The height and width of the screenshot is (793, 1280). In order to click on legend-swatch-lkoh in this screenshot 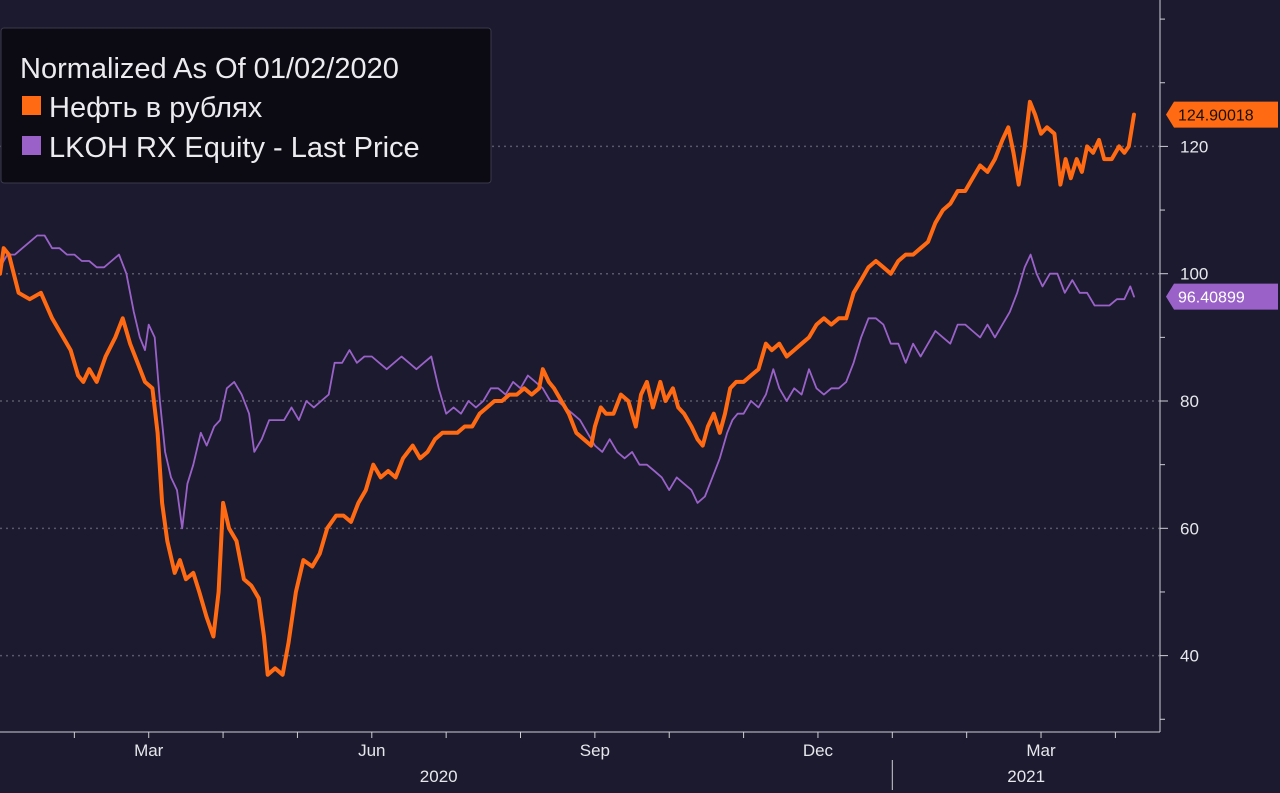, I will do `click(31, 145)`.